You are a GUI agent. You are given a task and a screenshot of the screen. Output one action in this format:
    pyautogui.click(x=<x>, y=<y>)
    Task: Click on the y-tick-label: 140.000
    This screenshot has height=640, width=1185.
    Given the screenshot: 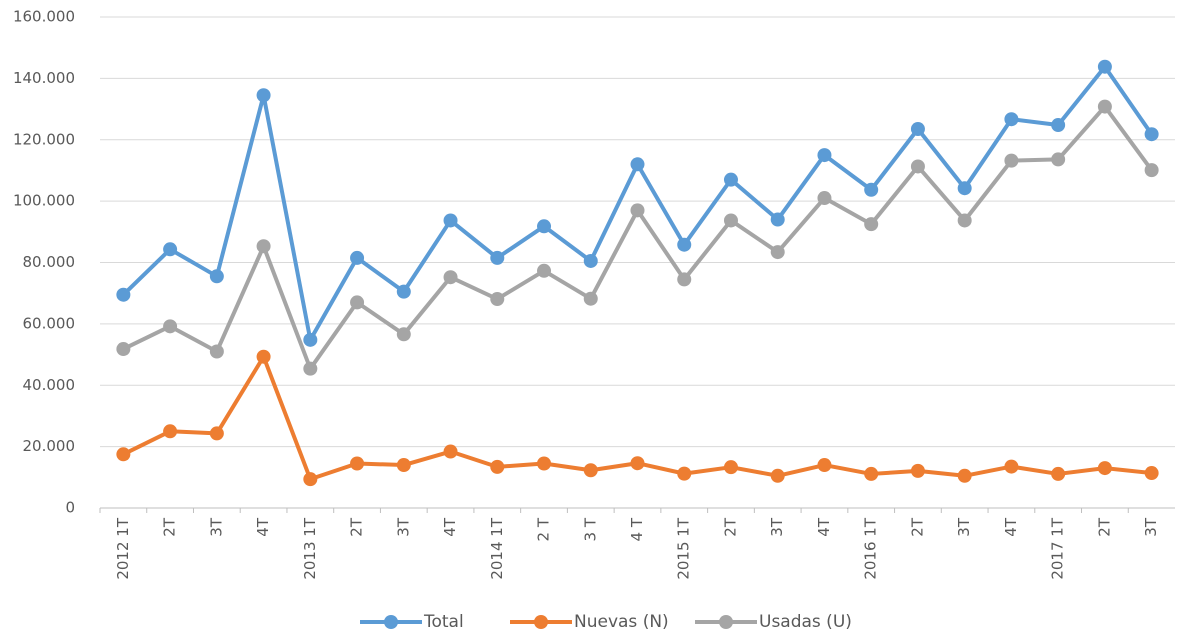 What is the action you would take?
    pyautogui.click(x=44, y=78)
    